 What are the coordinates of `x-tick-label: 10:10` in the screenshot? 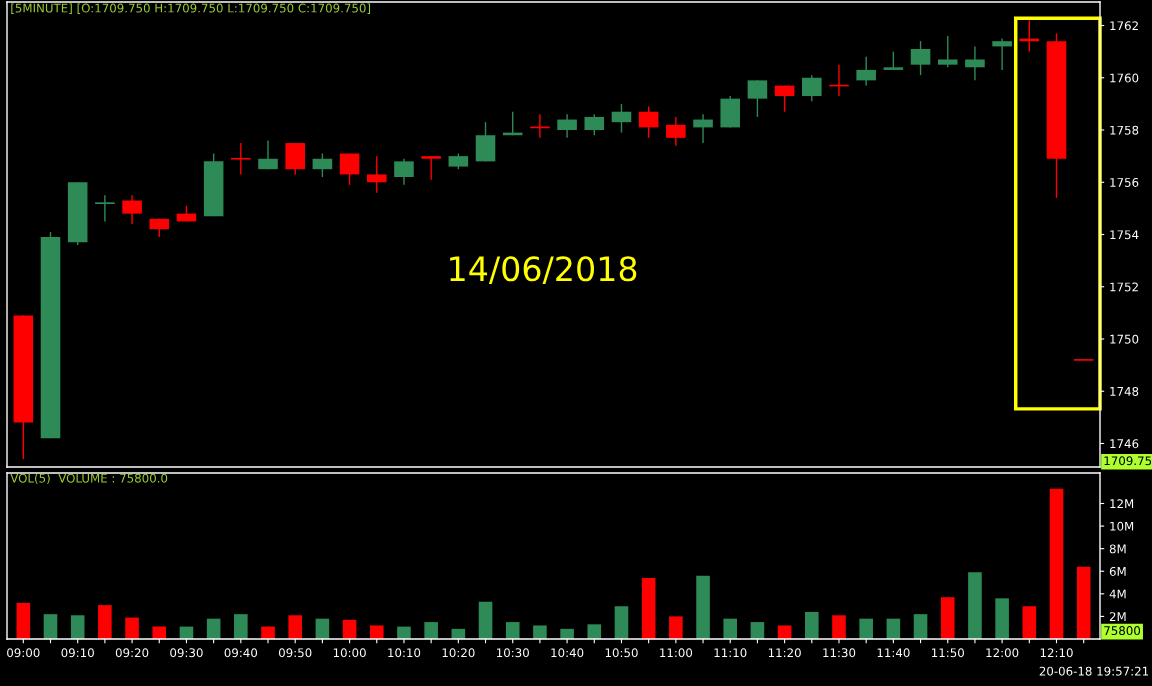 It's located at (404, 653).